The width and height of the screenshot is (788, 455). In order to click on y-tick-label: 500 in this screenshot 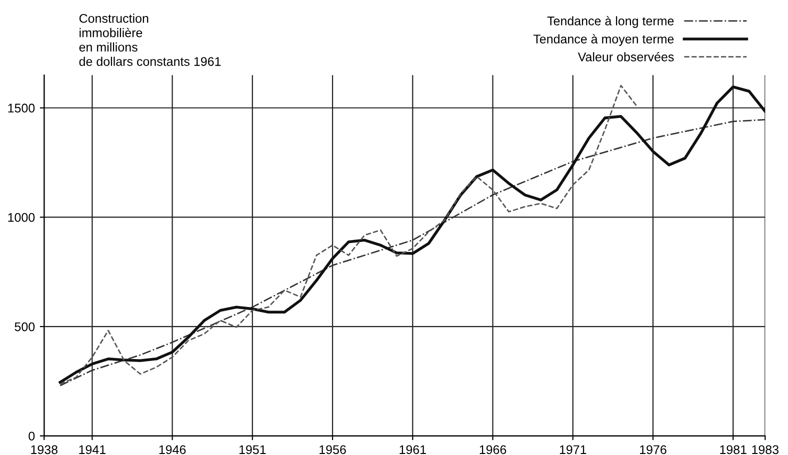, I will do `click(24, 327)`.